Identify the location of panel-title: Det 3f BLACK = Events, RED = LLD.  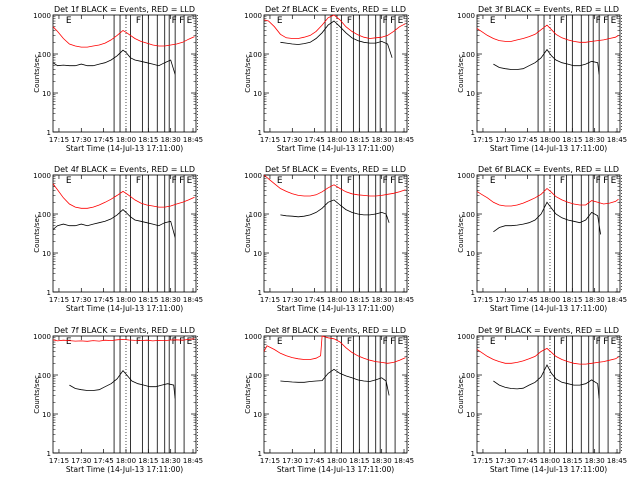
(548, 9).